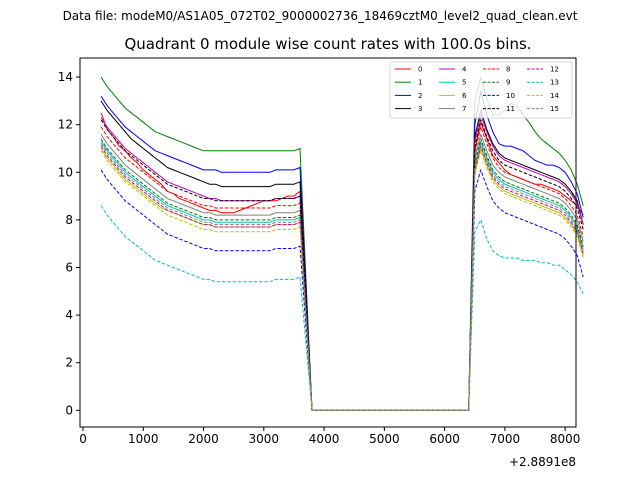  Describe the element at coordinates (542, 462) in the screenshot. I see `x-axis-offset-label: +2.8891e8` at that location.